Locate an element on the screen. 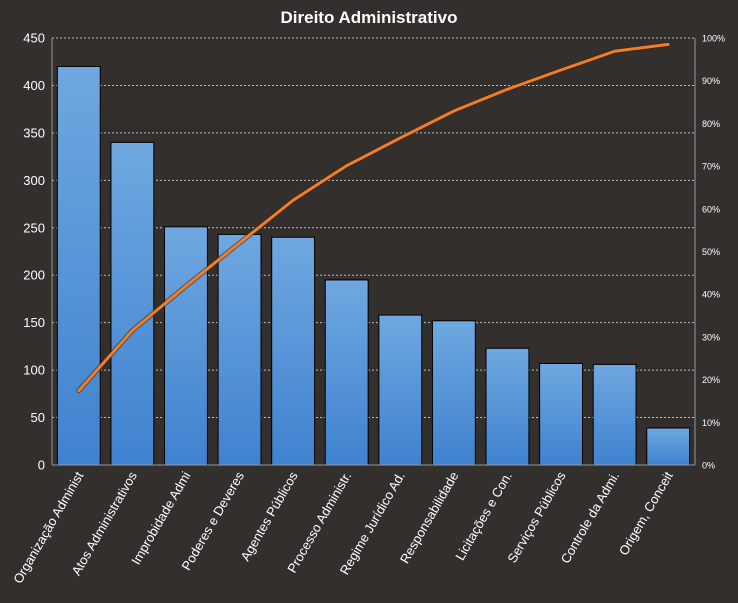 The width and height of the screenshot is (738, 603). x-category-label: Responsabilidade is located at coordinates (429, 517).